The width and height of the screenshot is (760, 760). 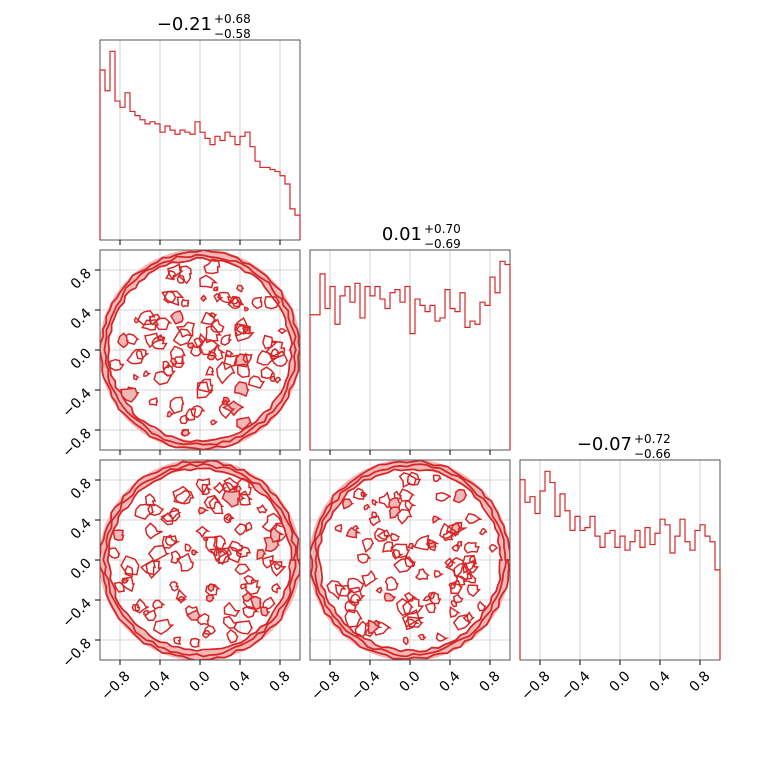 I want to click on histogram-step-line, so click(x=410, y=355).